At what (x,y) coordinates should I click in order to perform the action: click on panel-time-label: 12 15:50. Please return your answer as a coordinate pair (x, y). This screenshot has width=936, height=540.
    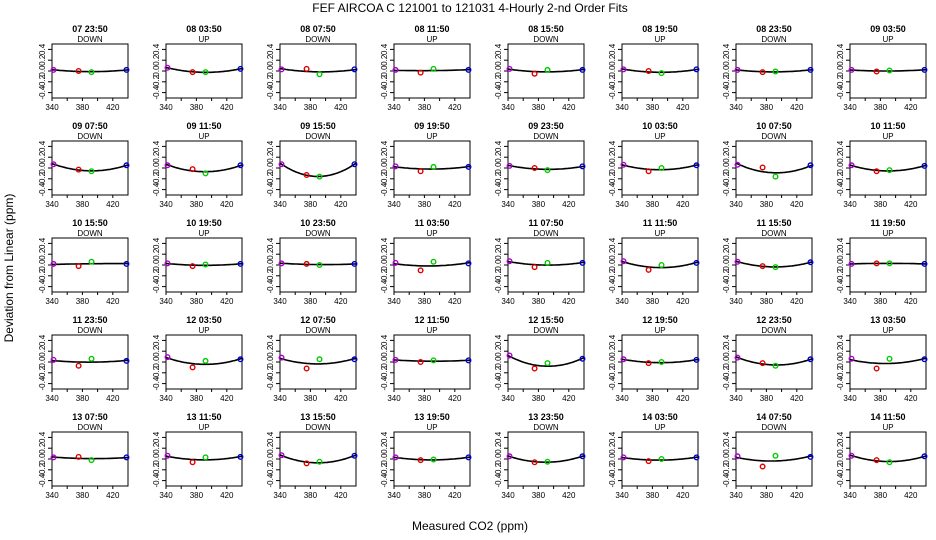
    Looking at the image, I should click on (546, 320).